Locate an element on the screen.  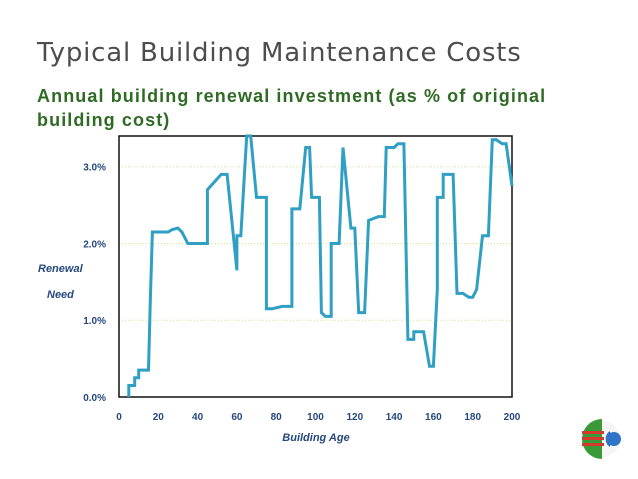
y-tick-label: 2.0% is located at coordinates (94, 244).